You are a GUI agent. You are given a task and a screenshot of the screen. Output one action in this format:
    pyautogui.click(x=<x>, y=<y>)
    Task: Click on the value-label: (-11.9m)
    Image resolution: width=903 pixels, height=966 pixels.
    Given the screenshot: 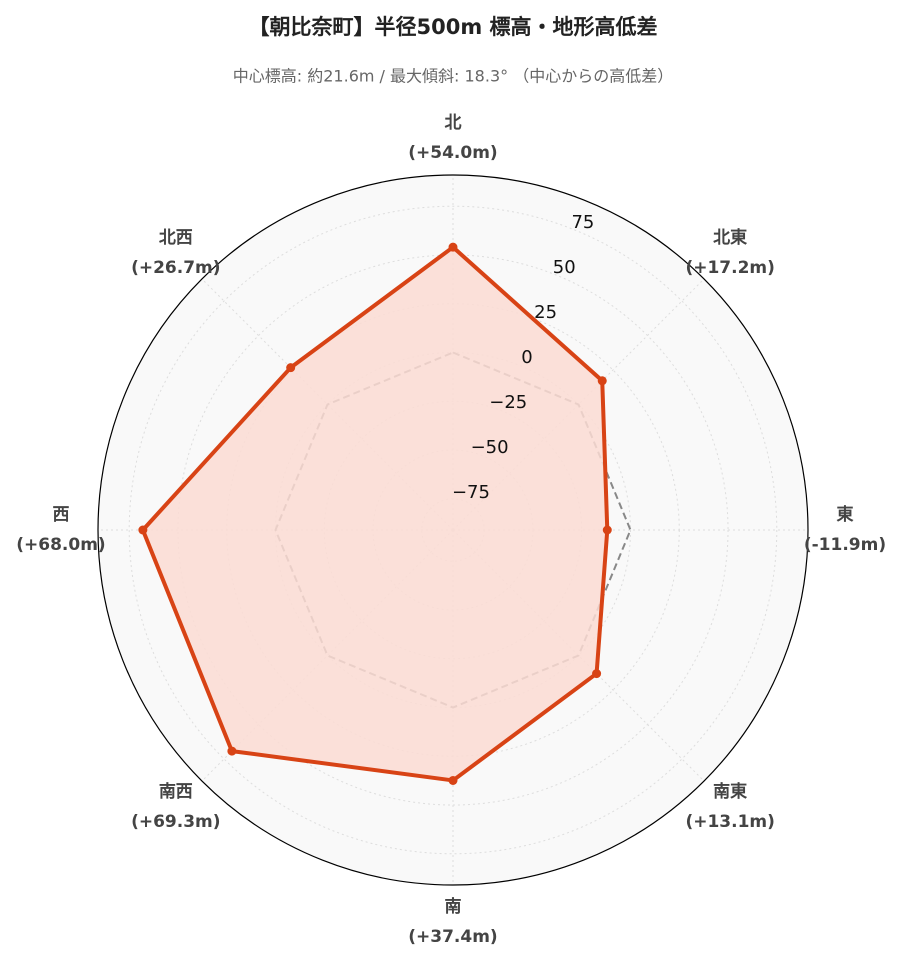 What is the action you would take?
    pyautogui.click(x=845, y=545)
    